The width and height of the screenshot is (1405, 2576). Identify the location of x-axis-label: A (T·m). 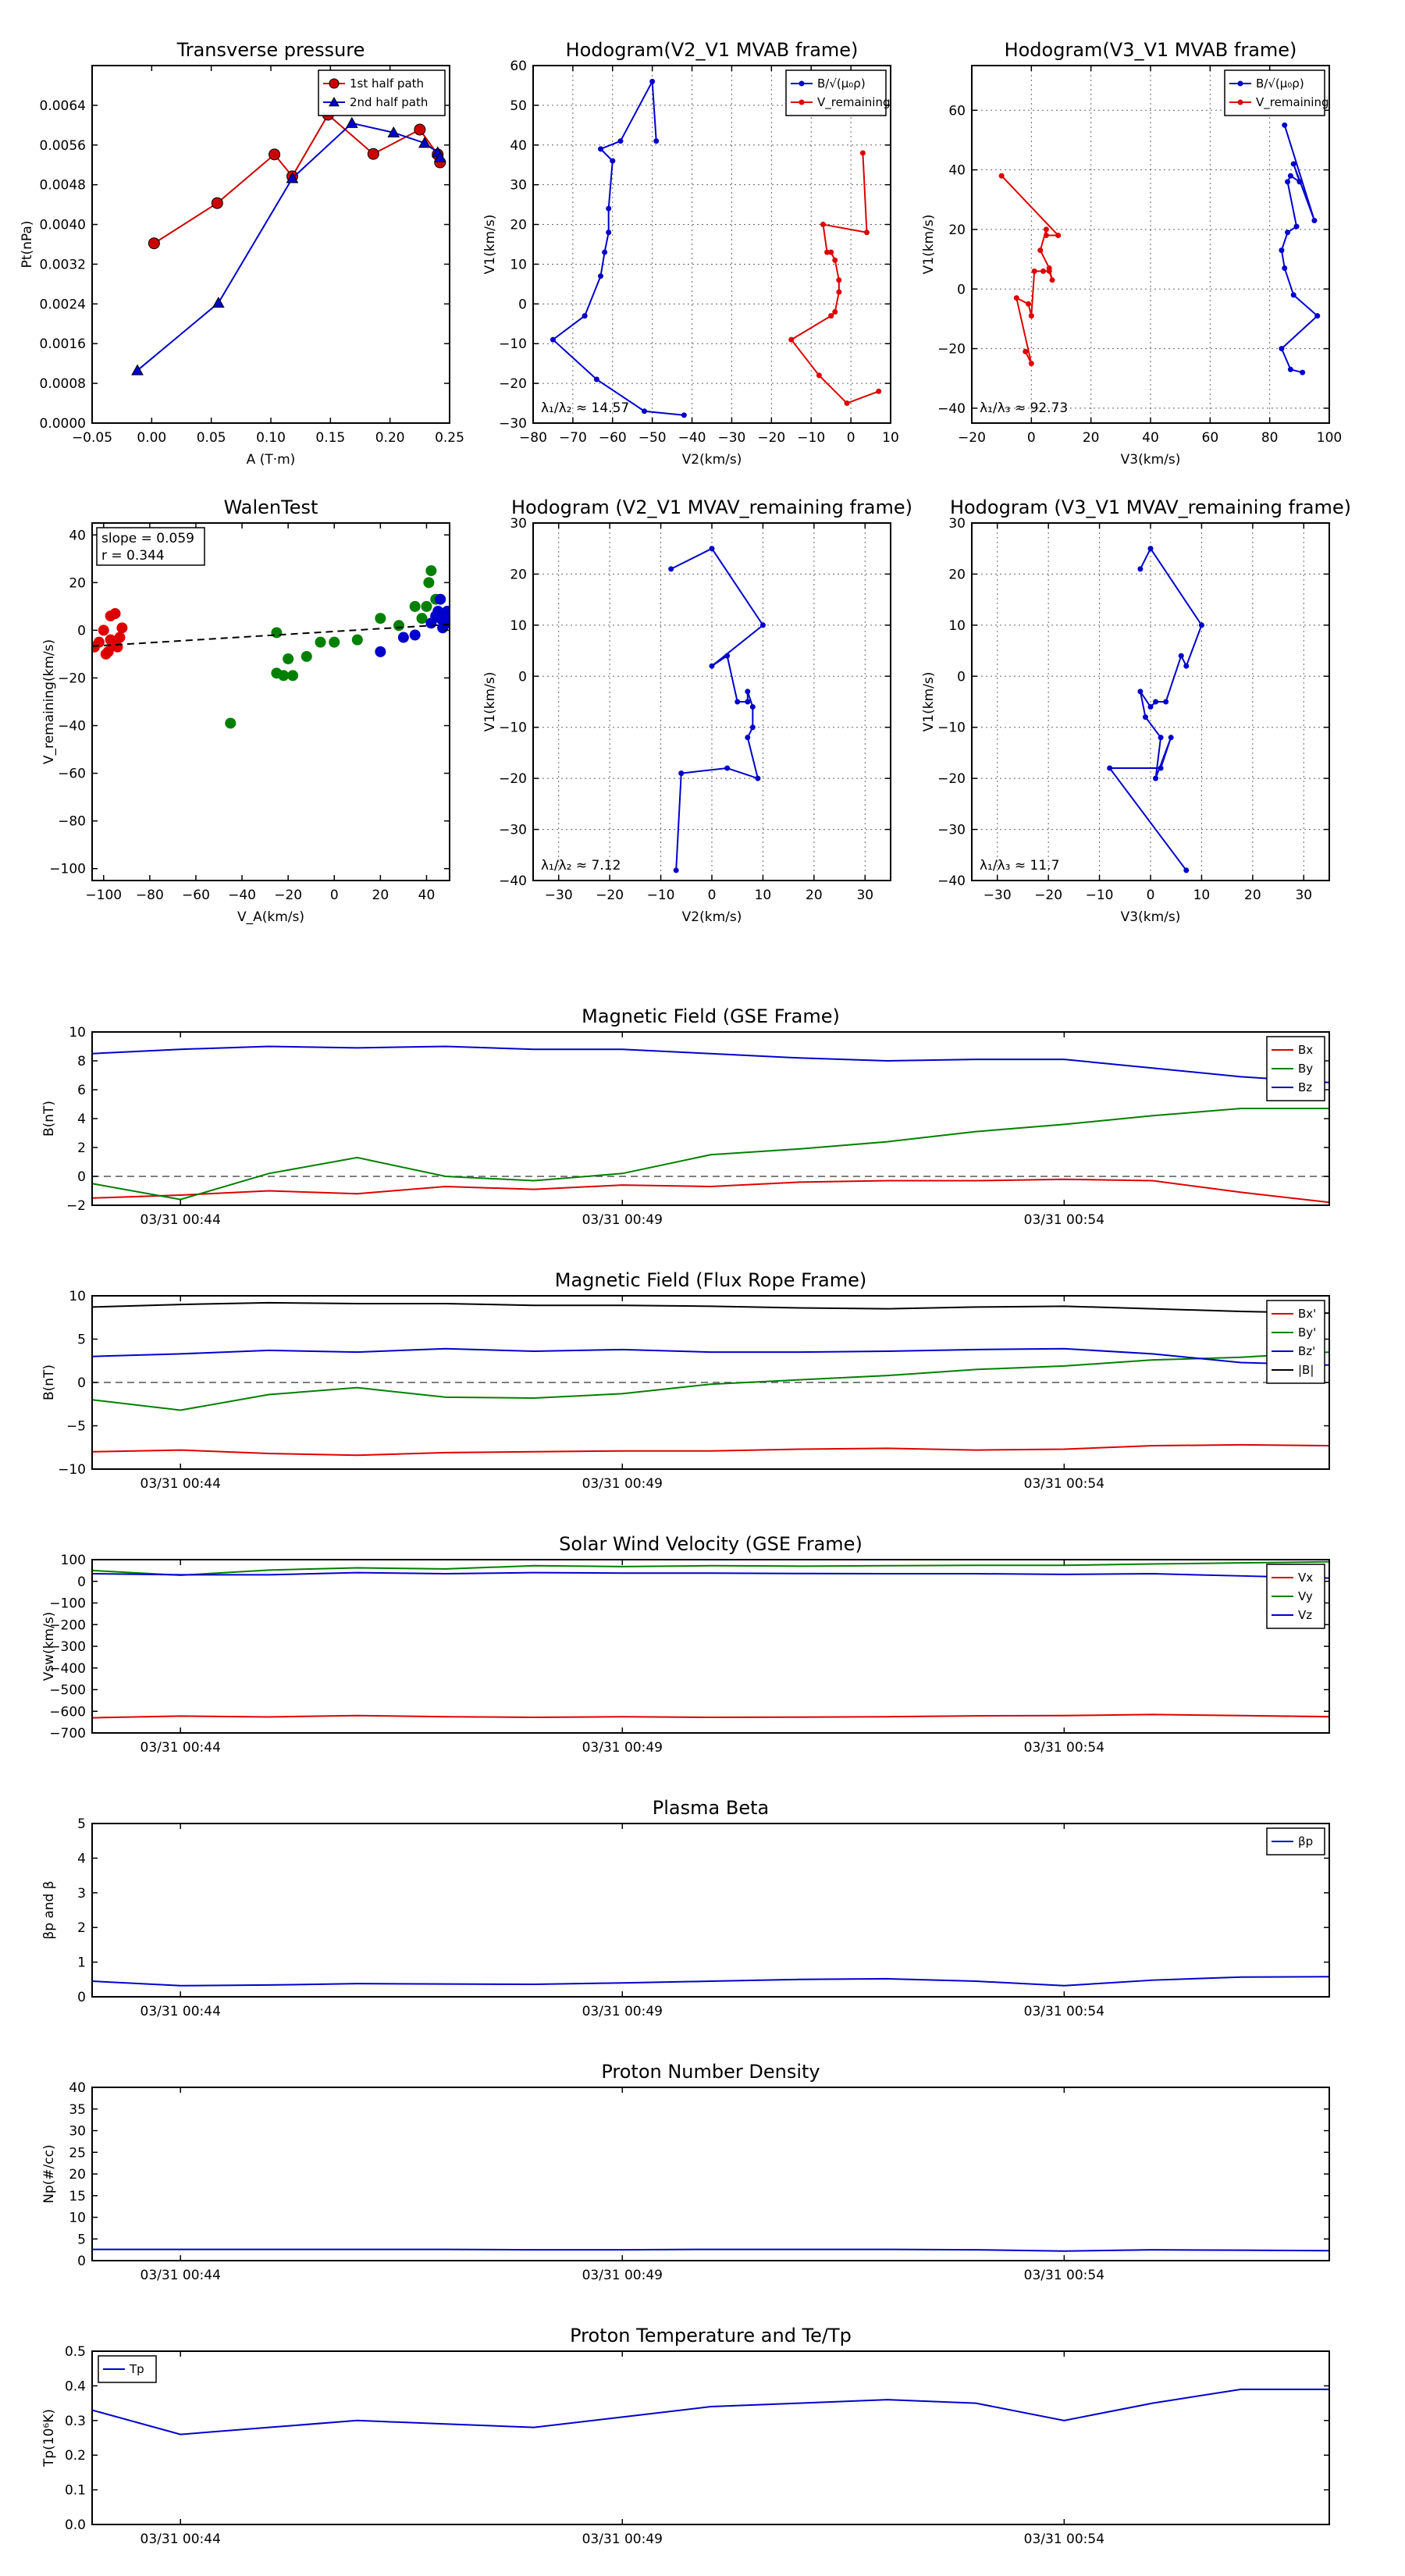
(271, 460).